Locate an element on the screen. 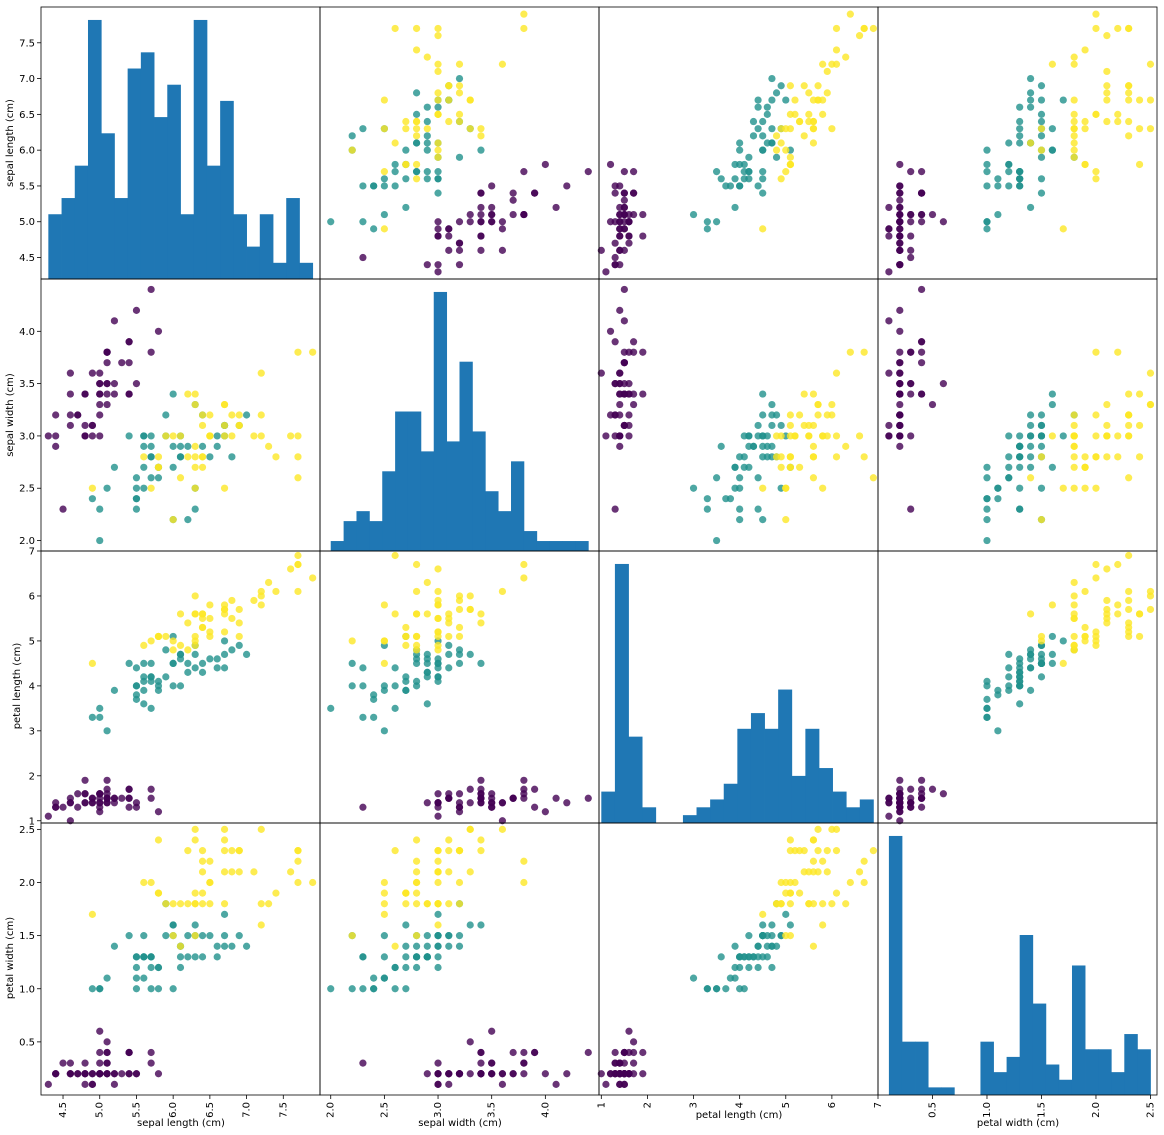 This screenshot has width=1164, height=1135. x-tick-label-petal-length: 5 is located at coordinates (786, 1105).